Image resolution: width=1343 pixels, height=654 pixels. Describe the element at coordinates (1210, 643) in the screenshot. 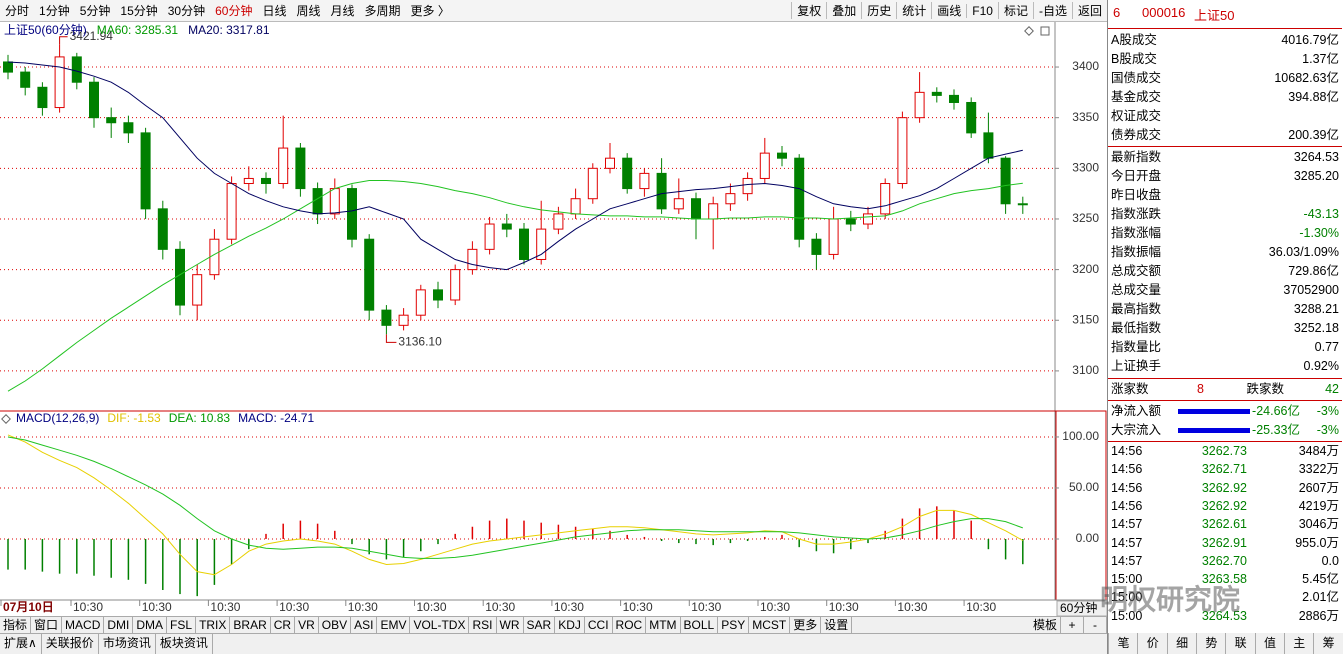

I see `panel-button: 势` at that location.